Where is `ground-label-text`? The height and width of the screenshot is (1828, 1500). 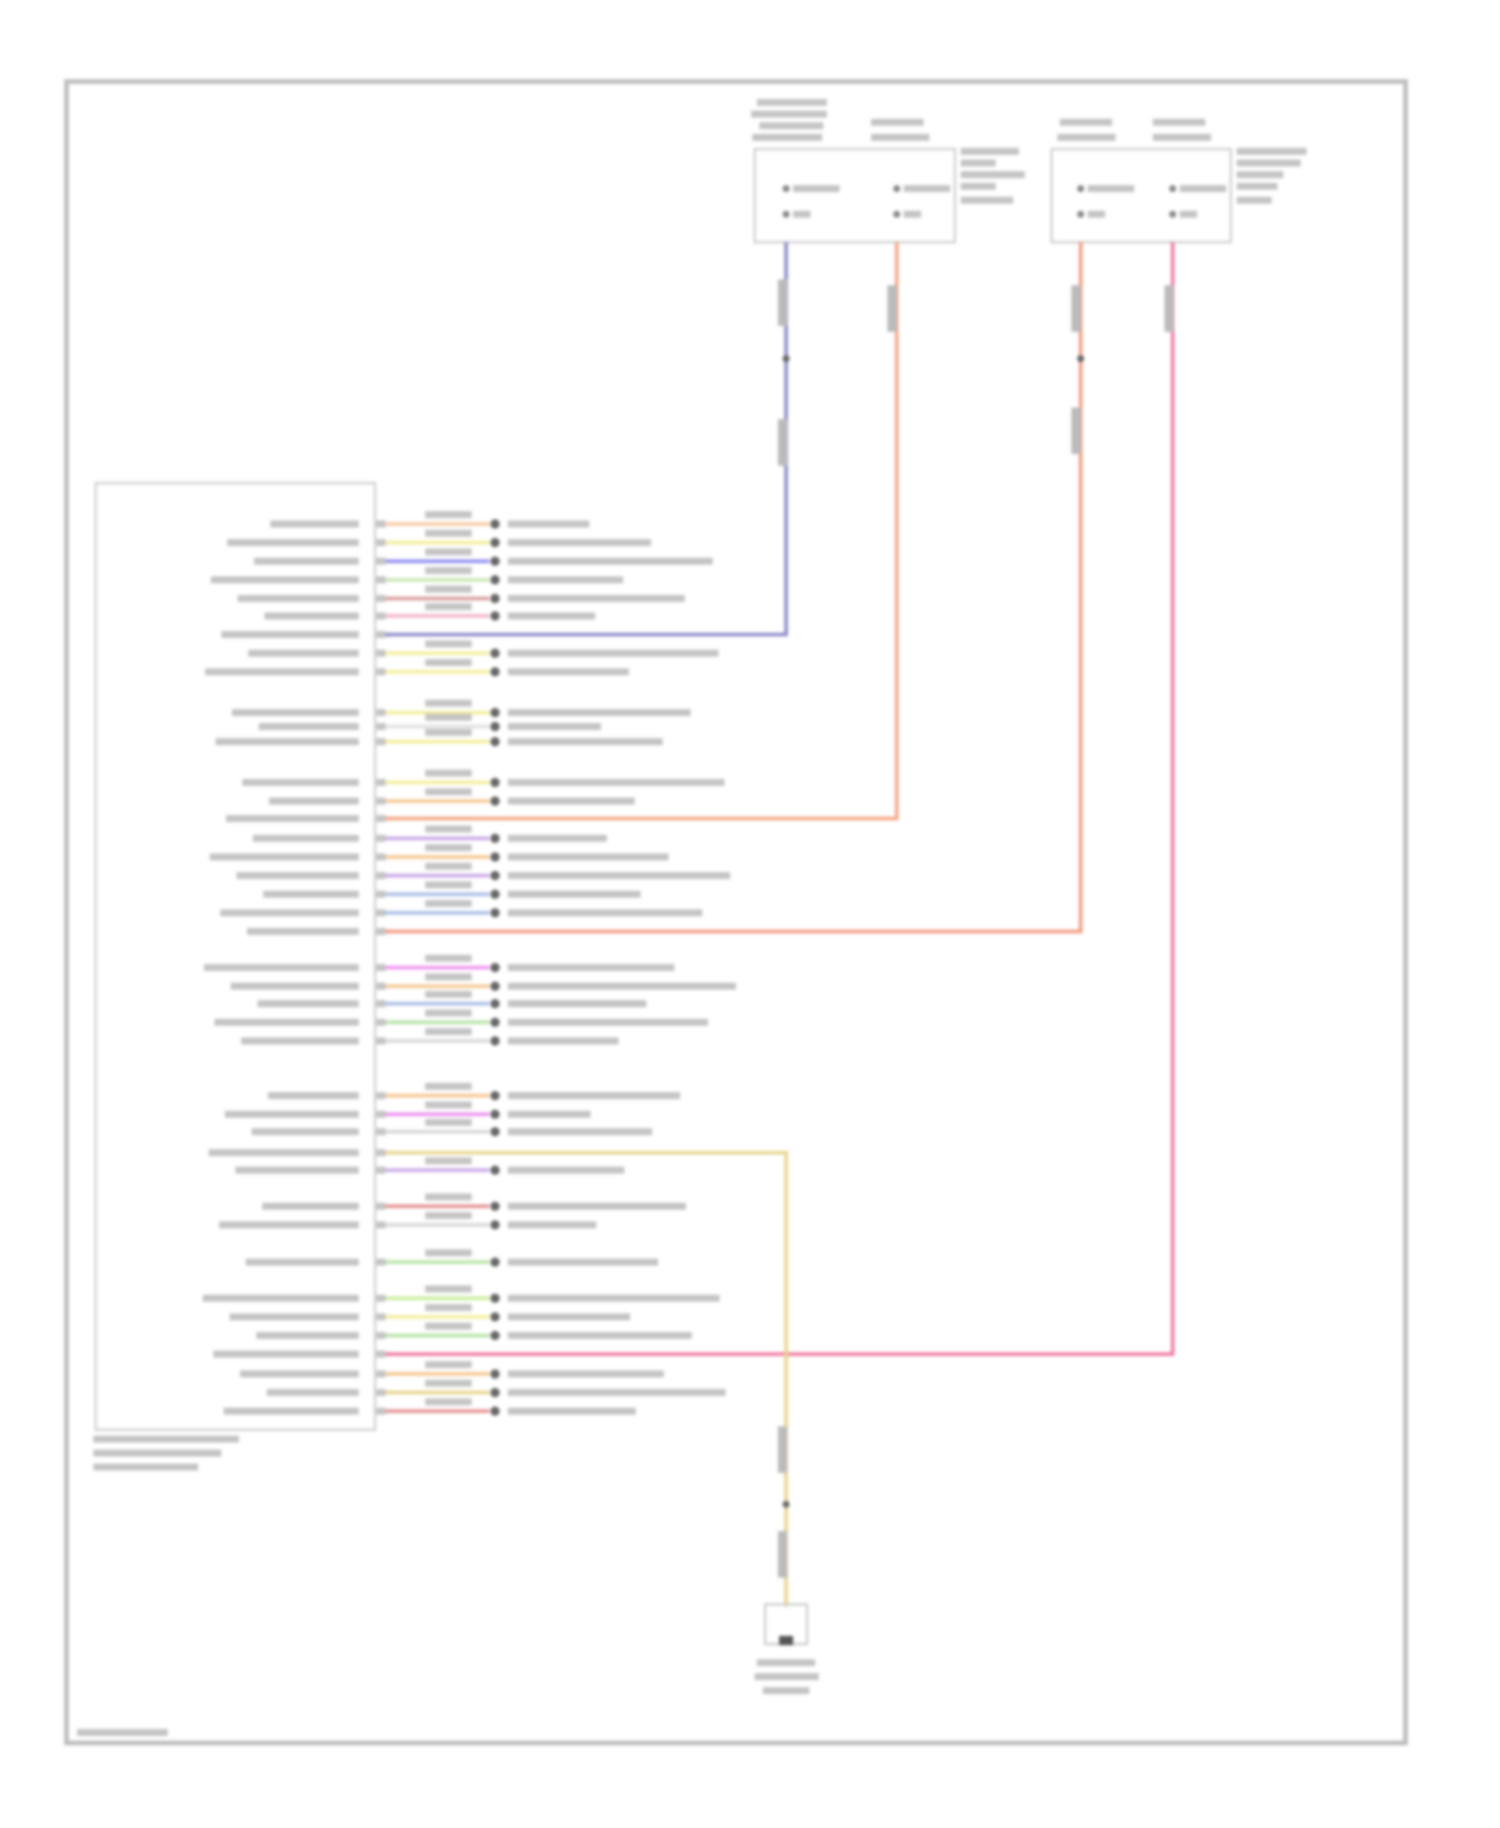 ground-label-text is located at coordinates (786, 1663).